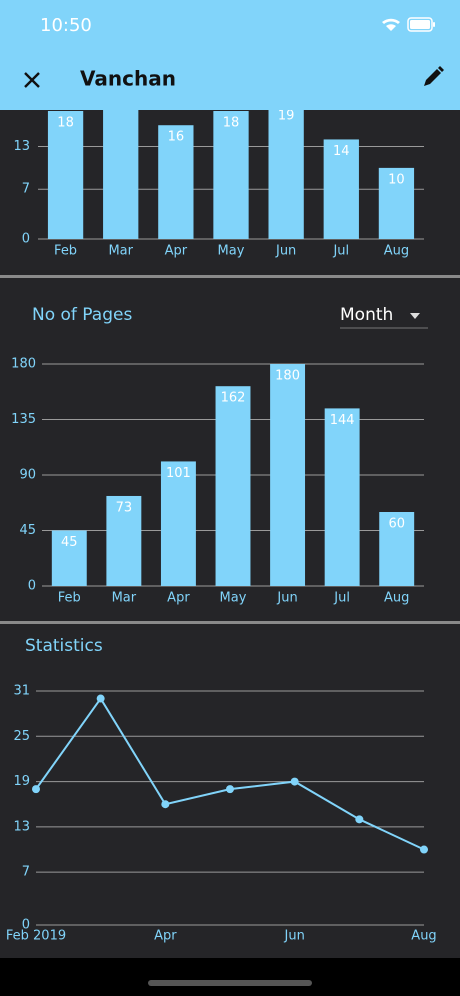 This screenshot has width=460, height=996. I want to click on value-label: 60, so click(396, 524).